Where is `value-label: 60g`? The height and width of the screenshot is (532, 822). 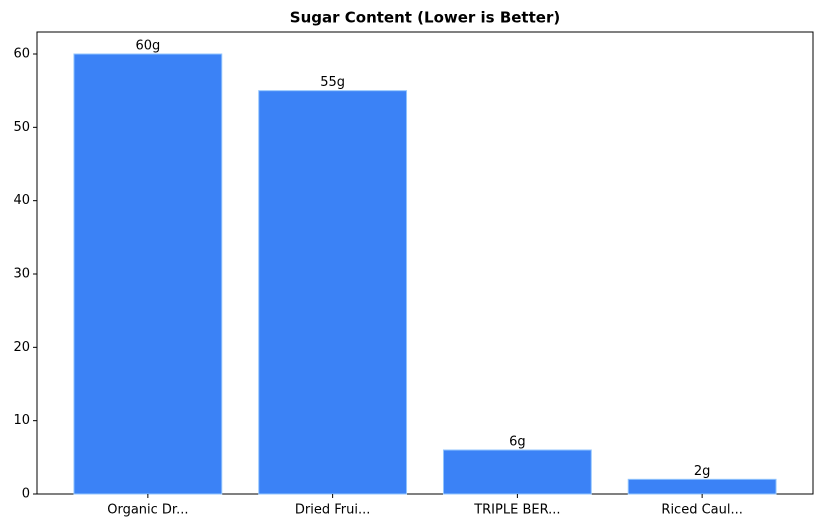
value-label: 60g is located at coordinates (147, 46).